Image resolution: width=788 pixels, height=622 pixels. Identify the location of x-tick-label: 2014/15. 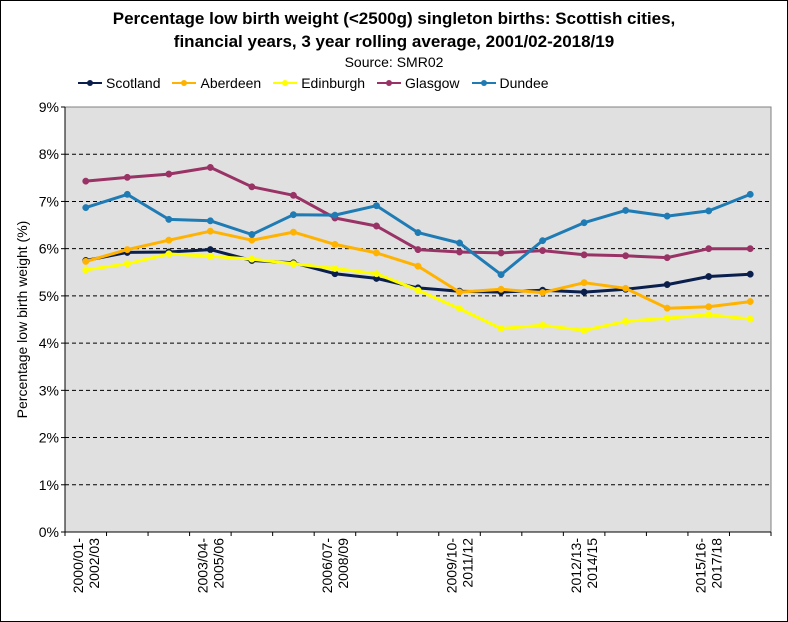
(592, 563).